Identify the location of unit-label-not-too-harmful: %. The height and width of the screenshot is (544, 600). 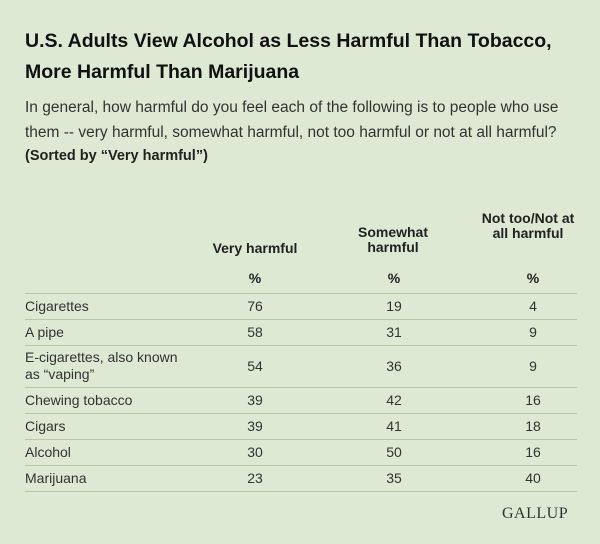
(533, 278).